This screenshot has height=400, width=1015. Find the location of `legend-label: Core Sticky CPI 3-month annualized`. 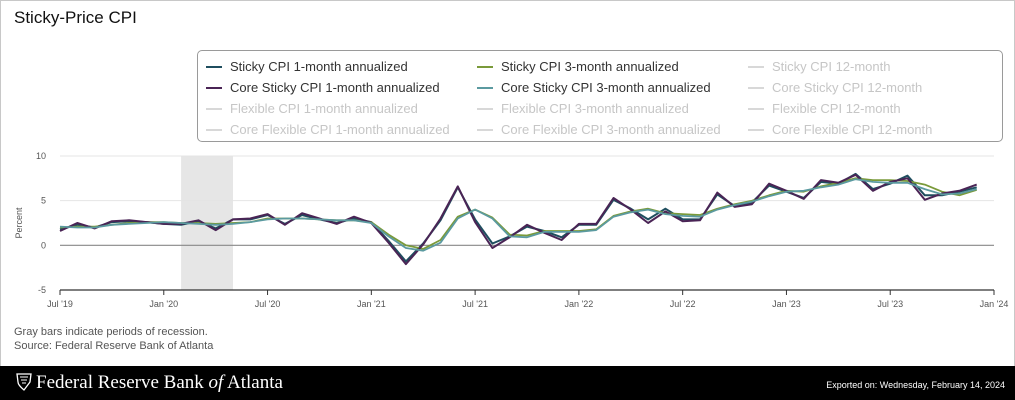

legend-label: Core Sticky CPI 3-month annualized is located at coordinates (606, 87).